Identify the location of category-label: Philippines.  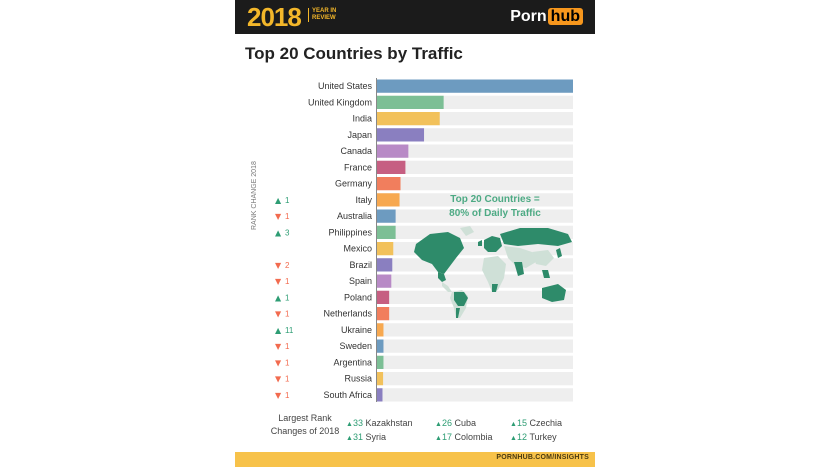
(350, 232).